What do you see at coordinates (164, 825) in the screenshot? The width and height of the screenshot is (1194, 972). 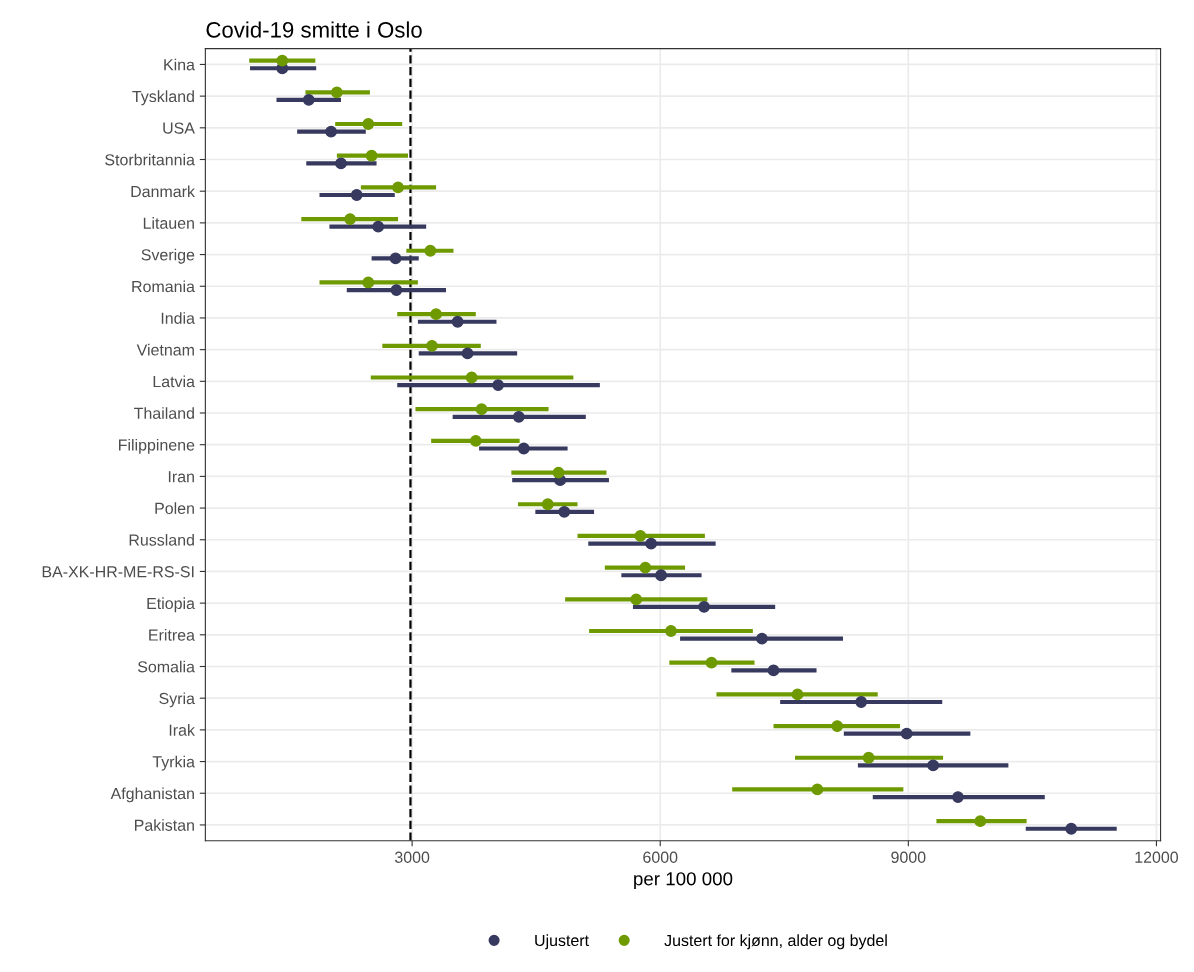 I see `y-tick-label: Pakistan` at bounding box center [164, 825].